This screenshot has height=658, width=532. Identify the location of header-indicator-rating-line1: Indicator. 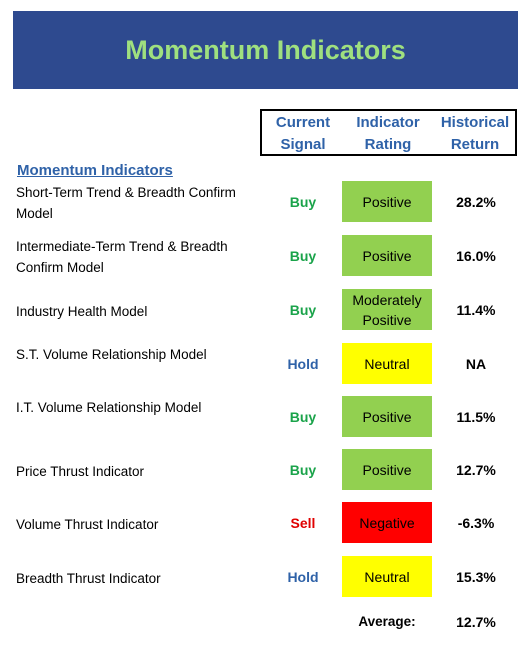
(388, 122).